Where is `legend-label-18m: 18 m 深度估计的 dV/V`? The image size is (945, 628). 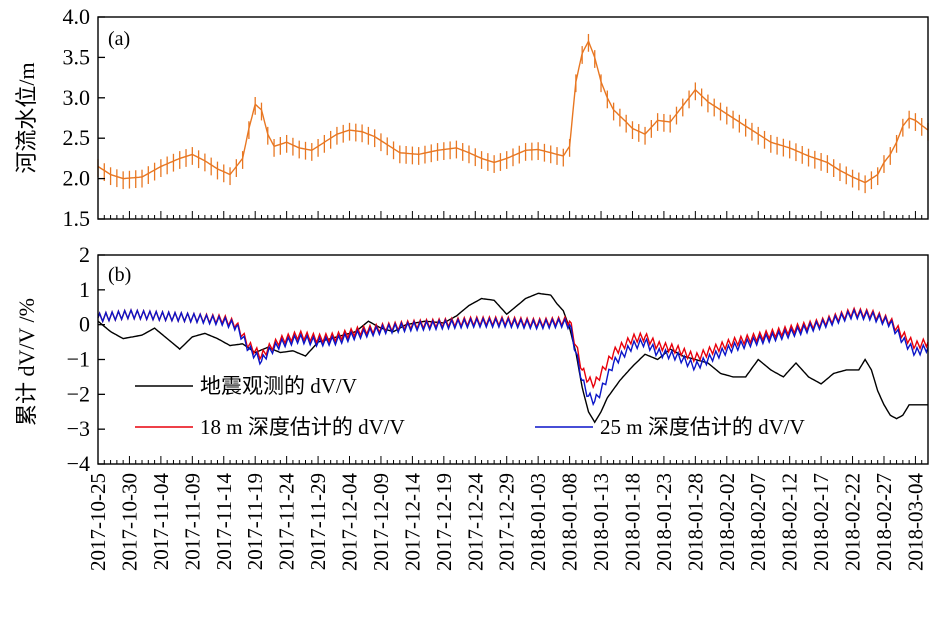 legend-label-18m: 18 m 深度估计的 dV/V is located at coordinates (302, 427).